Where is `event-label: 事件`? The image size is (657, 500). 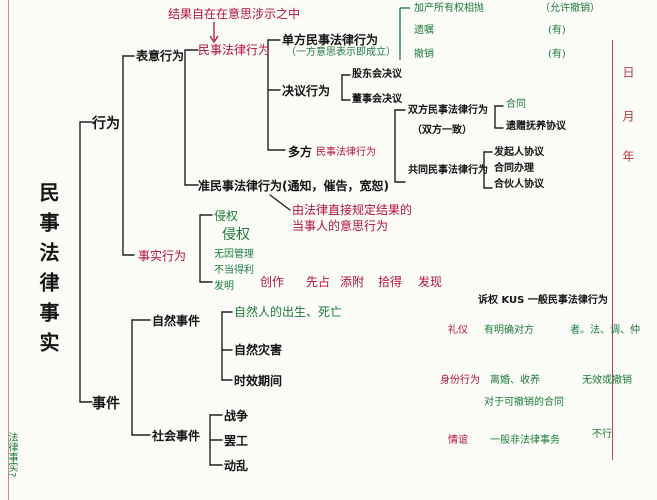
event-label: 事件 is located at coordinates (106, 404).